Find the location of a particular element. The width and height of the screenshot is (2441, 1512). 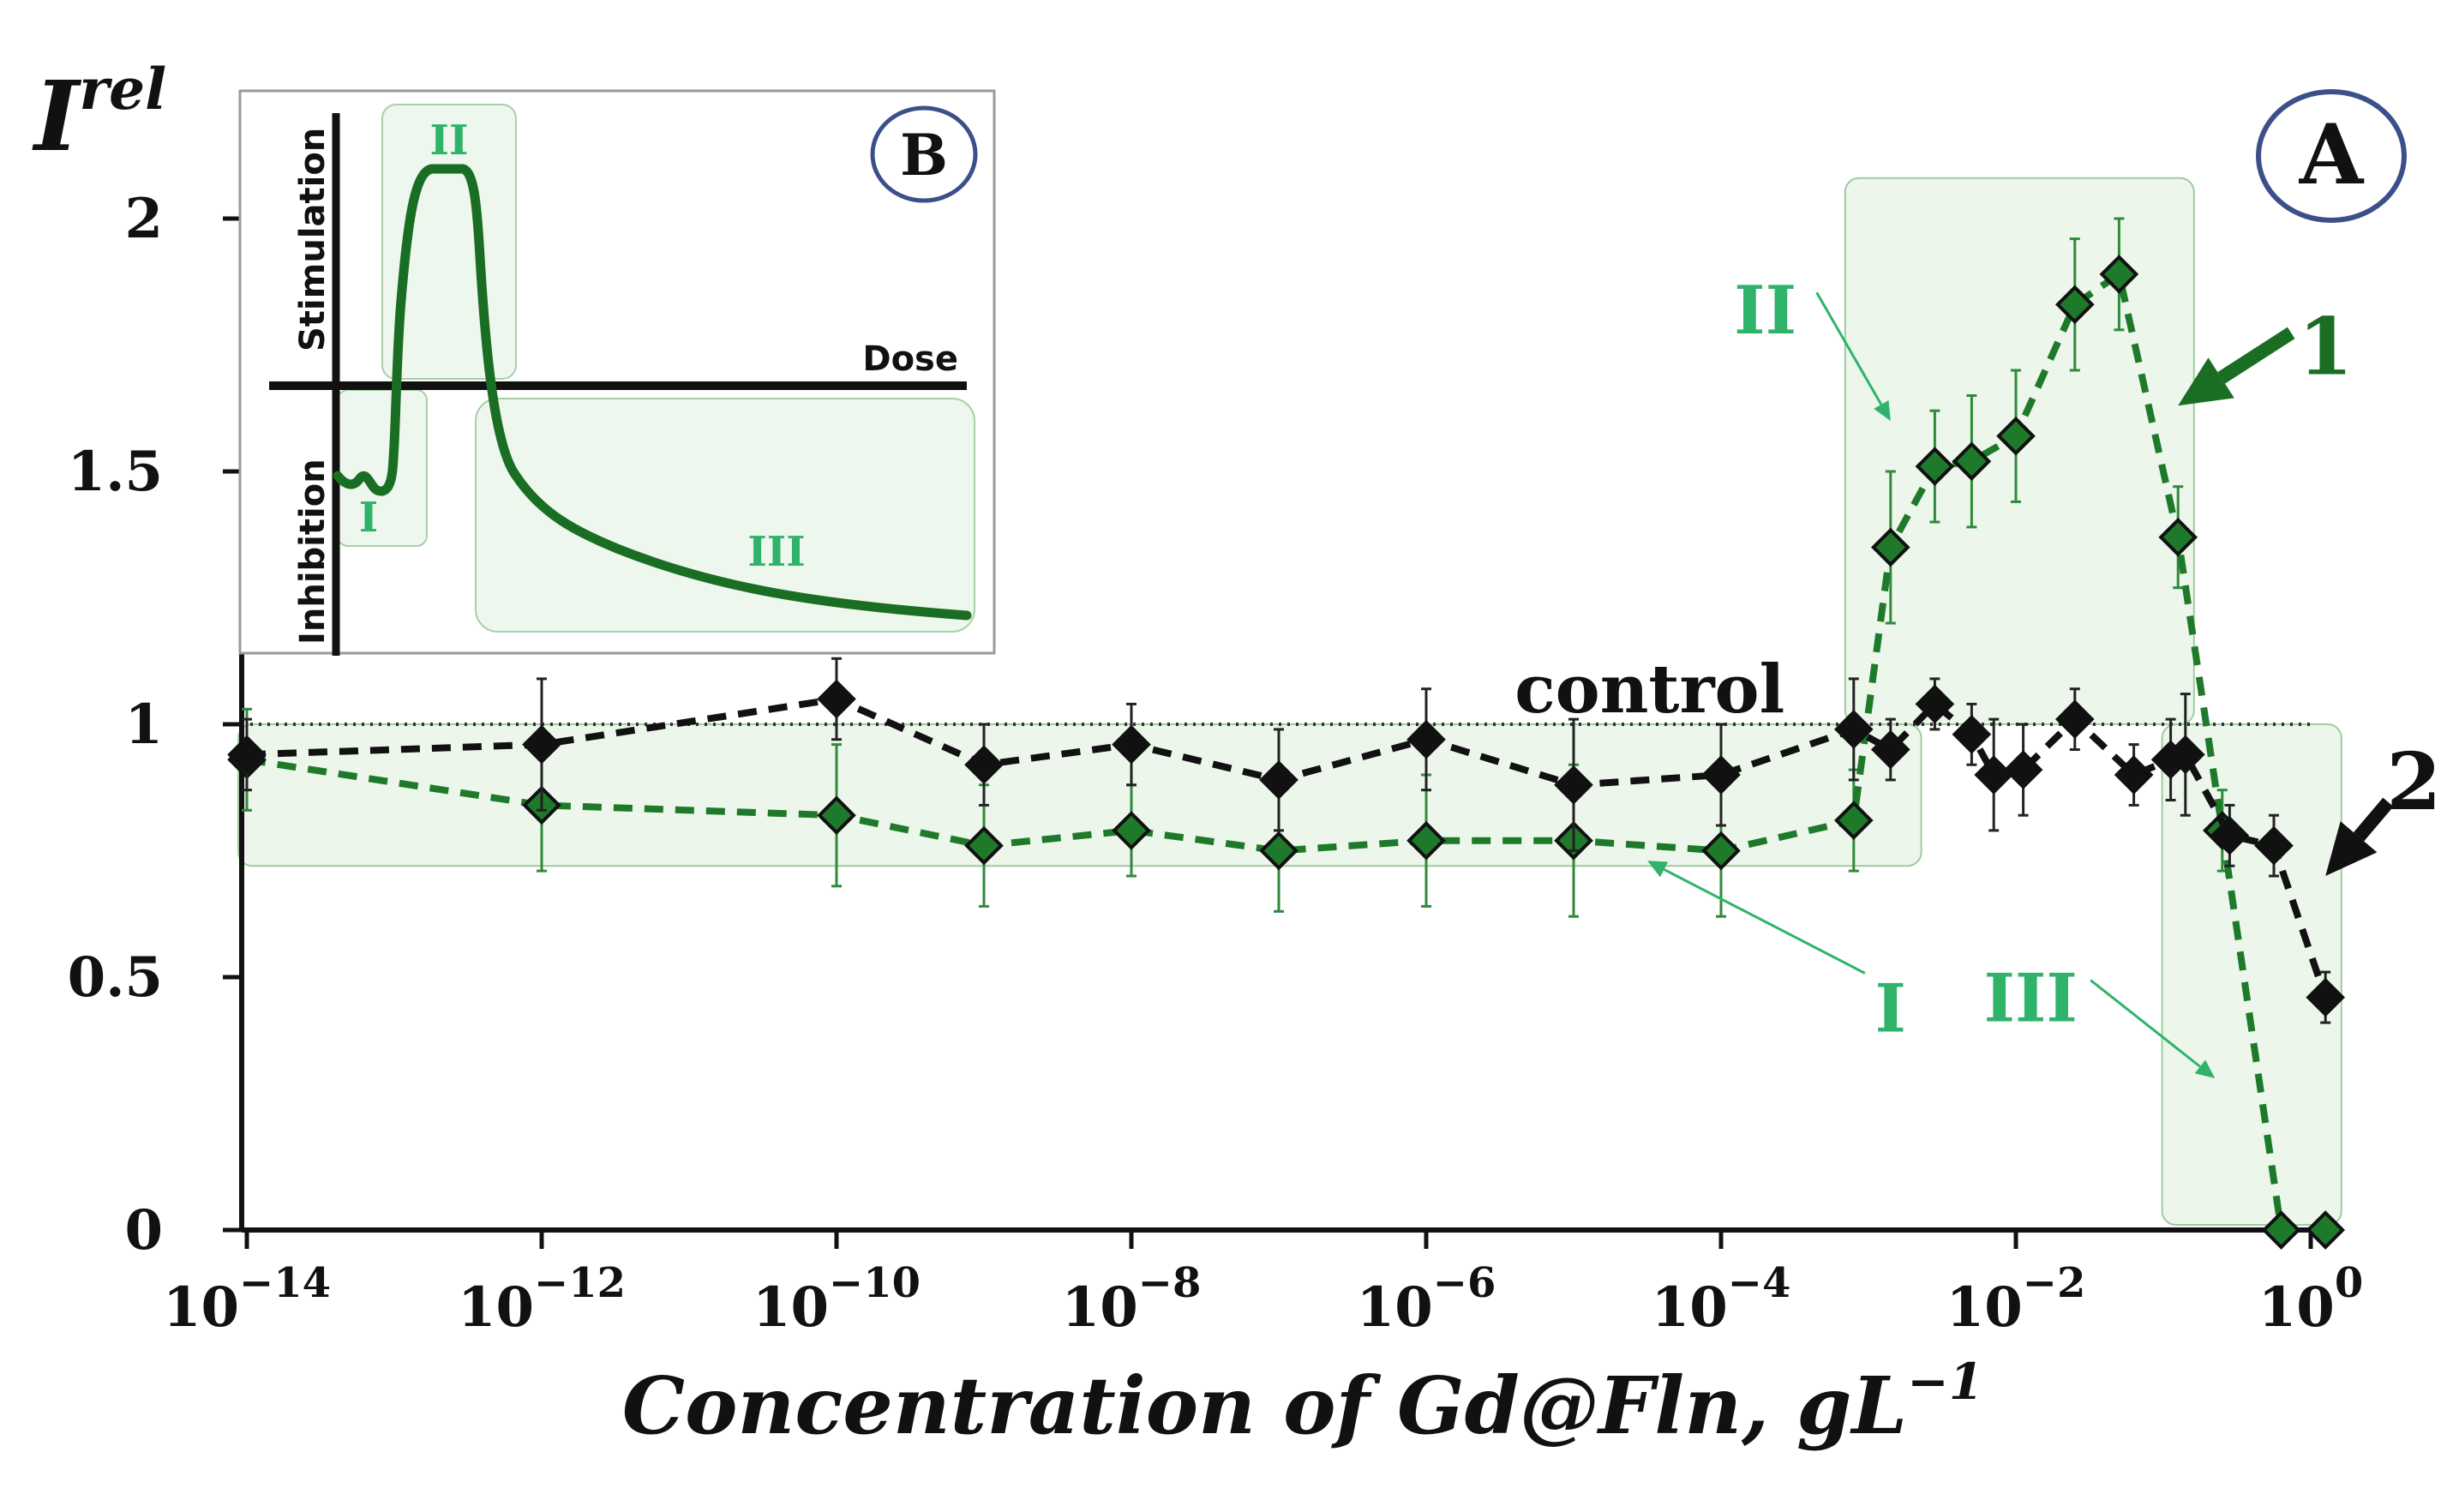

label-series-2-text: 2 is located at coordinates (2414, 781).